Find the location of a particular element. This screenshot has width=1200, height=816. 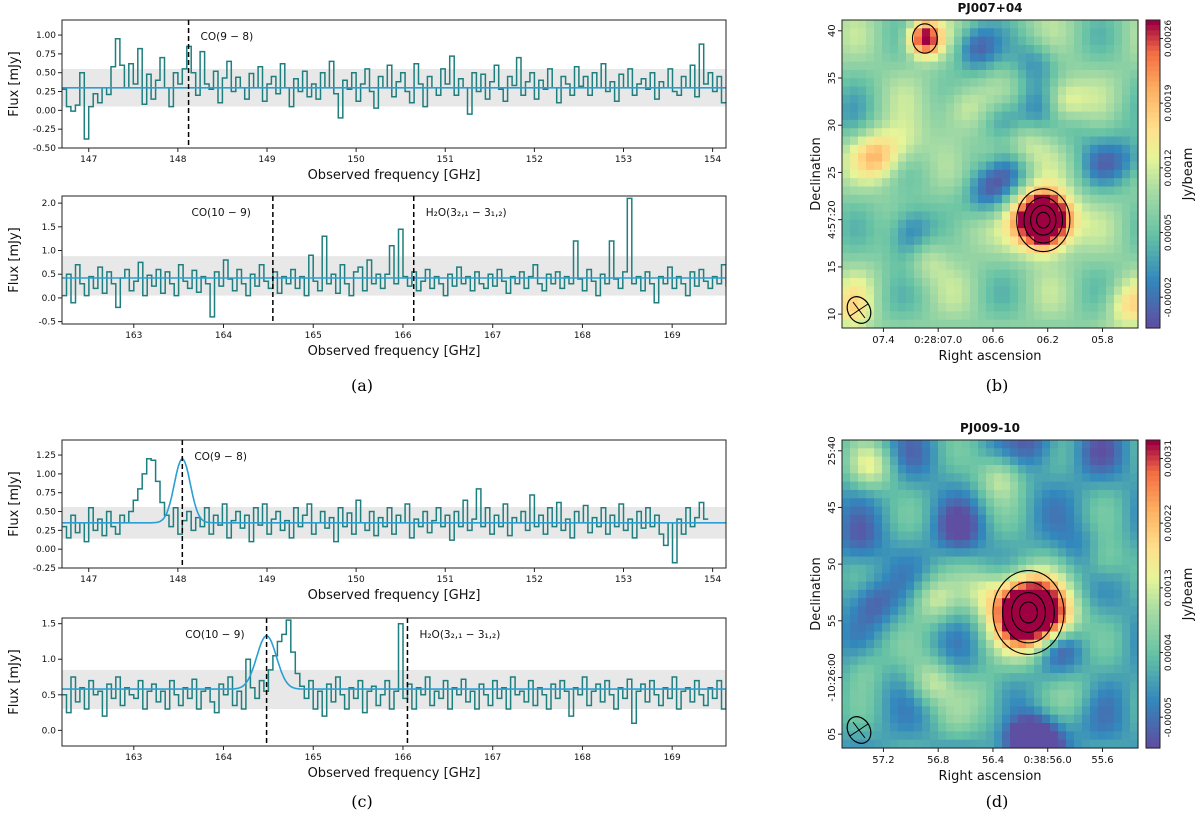

y-tick-label: -10:26:00 is located at coordinates (832, 677).